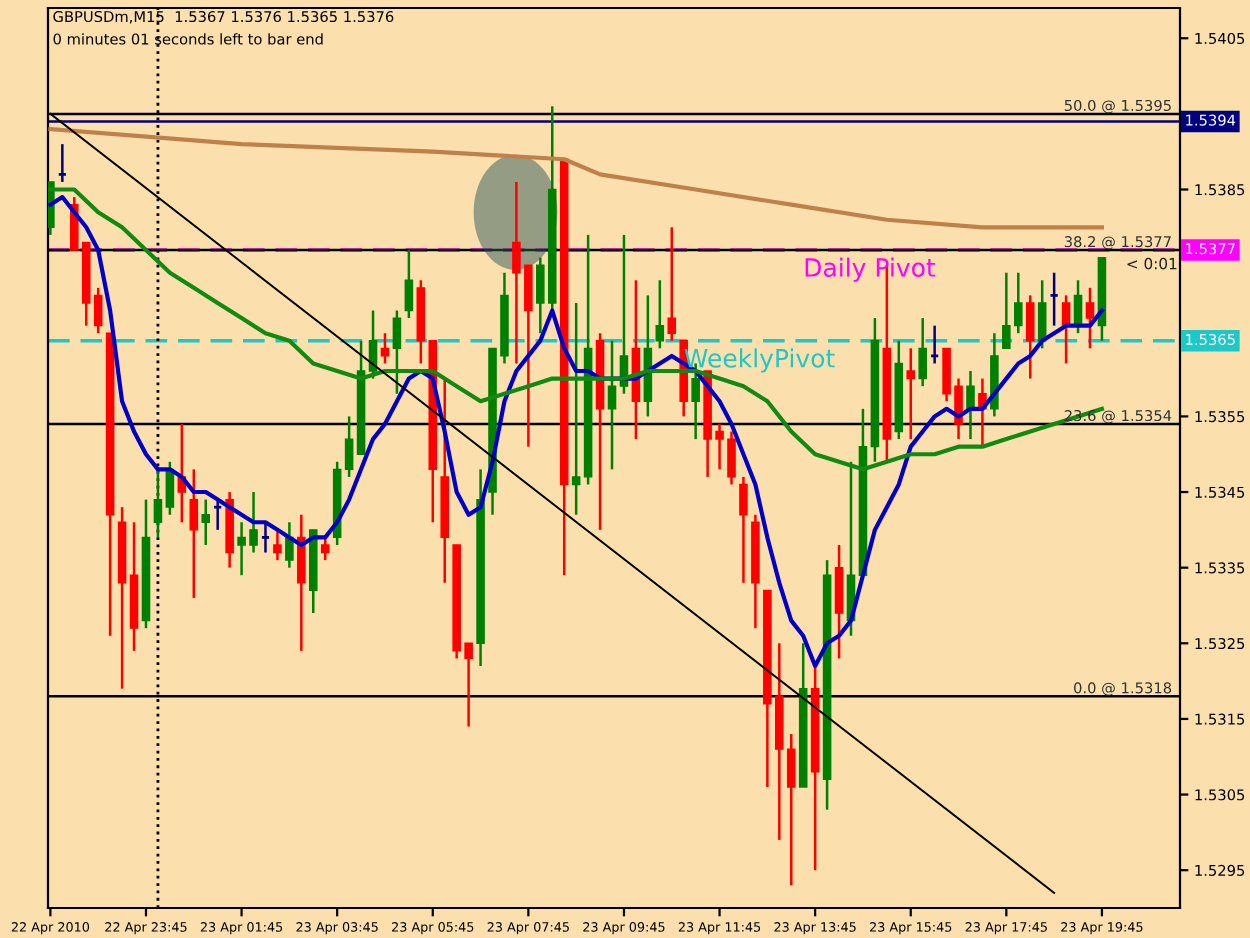  I want to click on annotation: Daily Pivot, so click(870, 269).